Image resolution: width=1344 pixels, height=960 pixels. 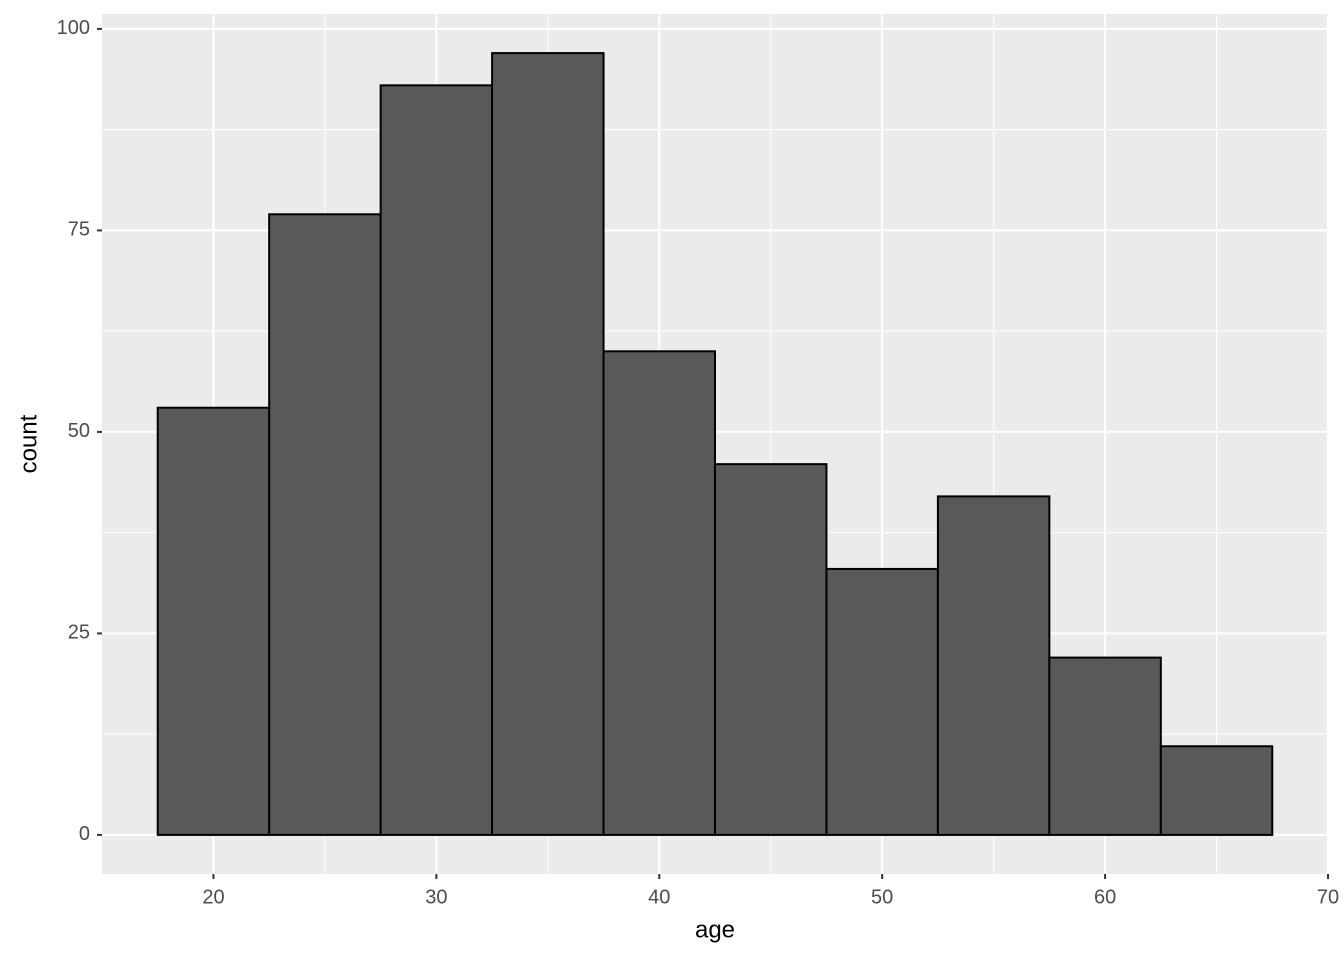 What do you see at coordinates (213, 897) in the screenshot?
I see `x-tick-label: 20` at bounding box center [213, 897].